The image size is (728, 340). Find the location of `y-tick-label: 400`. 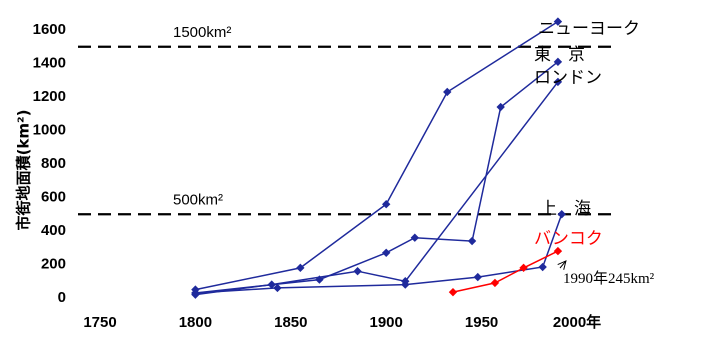

y-tick-label: 400 is located at coordinates (53, 230).